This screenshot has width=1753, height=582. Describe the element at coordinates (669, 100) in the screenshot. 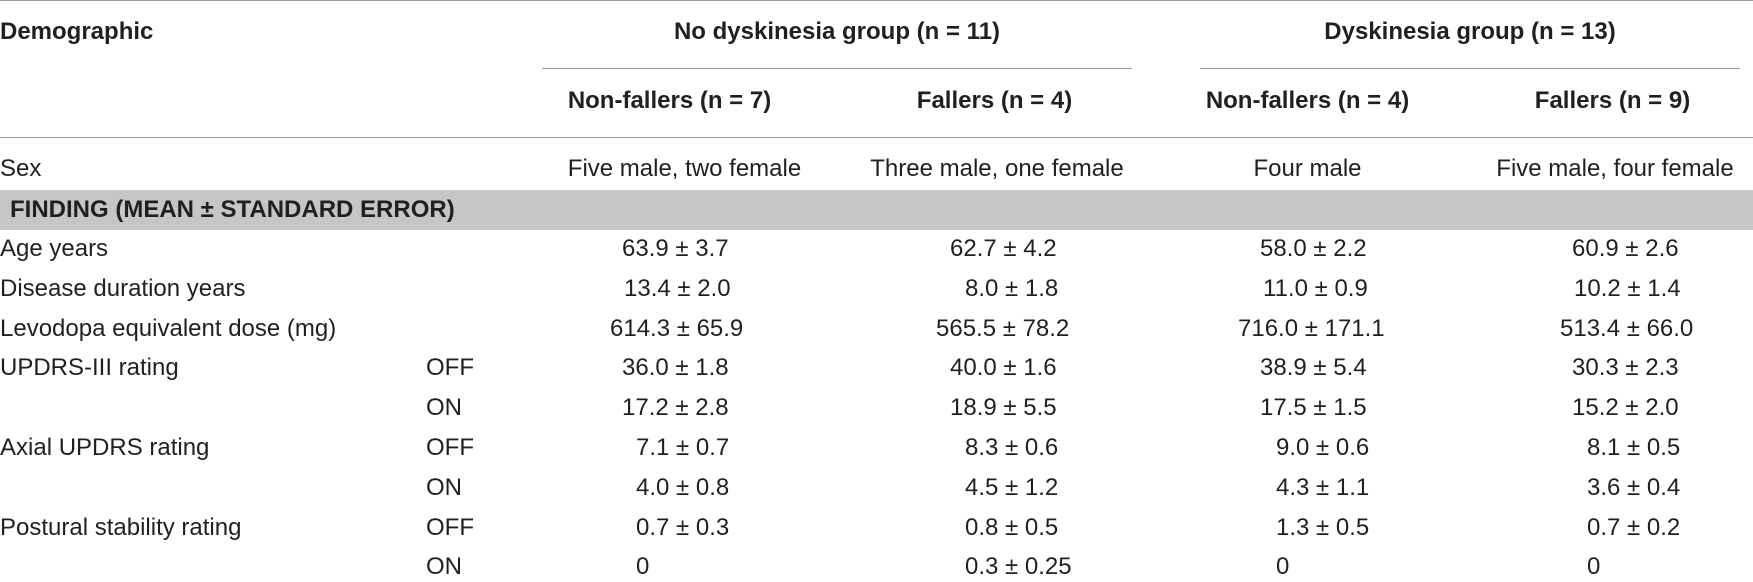

I see `header-sub-col-1: Non-fallers (n = 7)` at that location.